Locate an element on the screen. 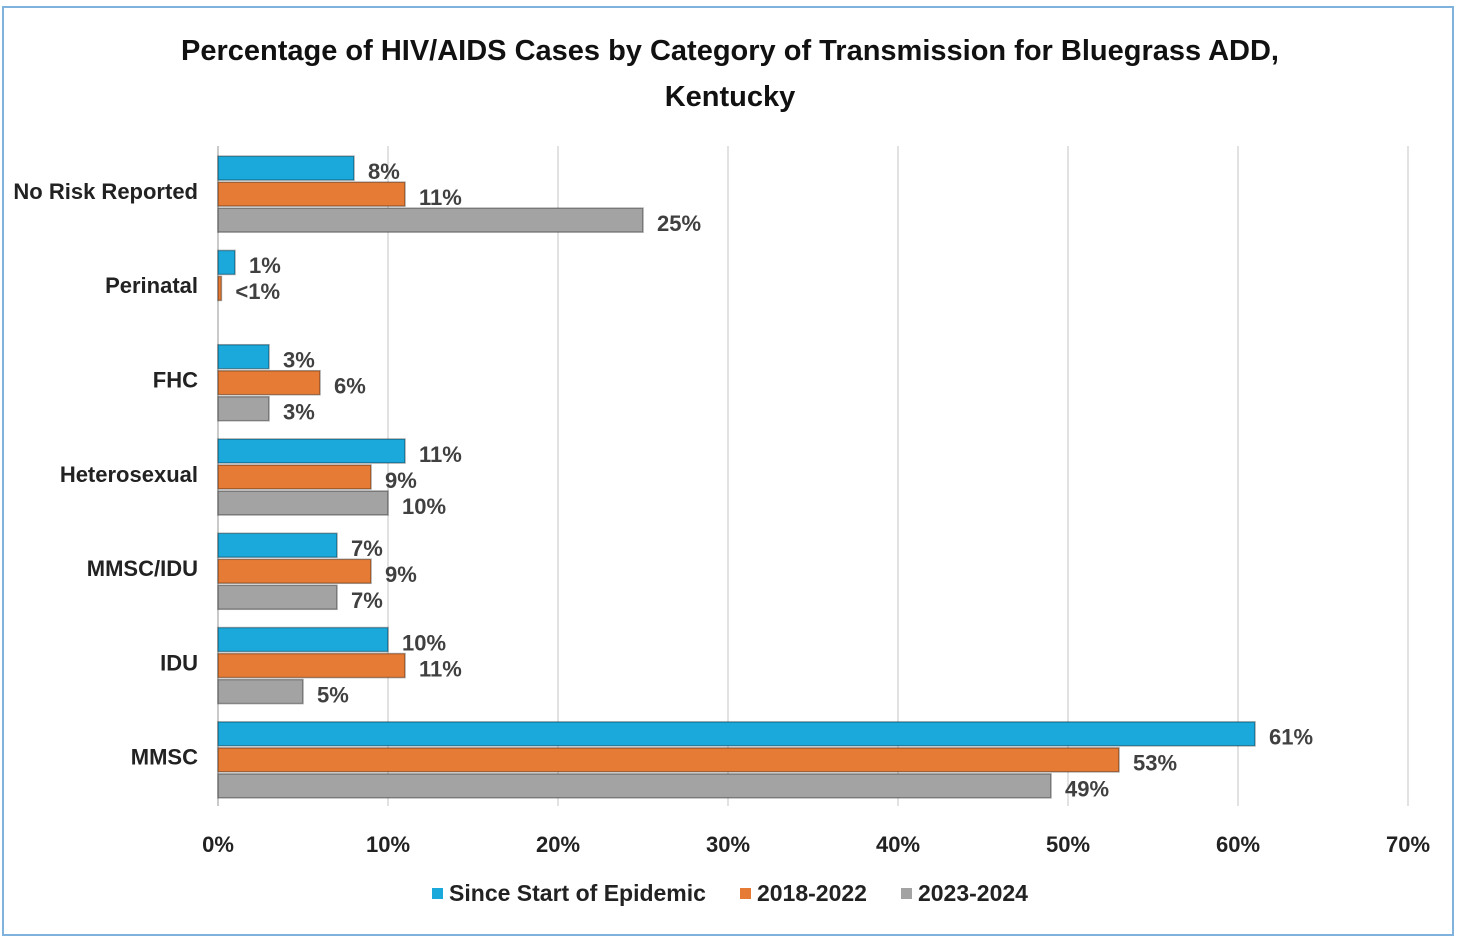 This screenshot has width=1460, height=936. data-label: 61% is located at coordinates (1291, 737).